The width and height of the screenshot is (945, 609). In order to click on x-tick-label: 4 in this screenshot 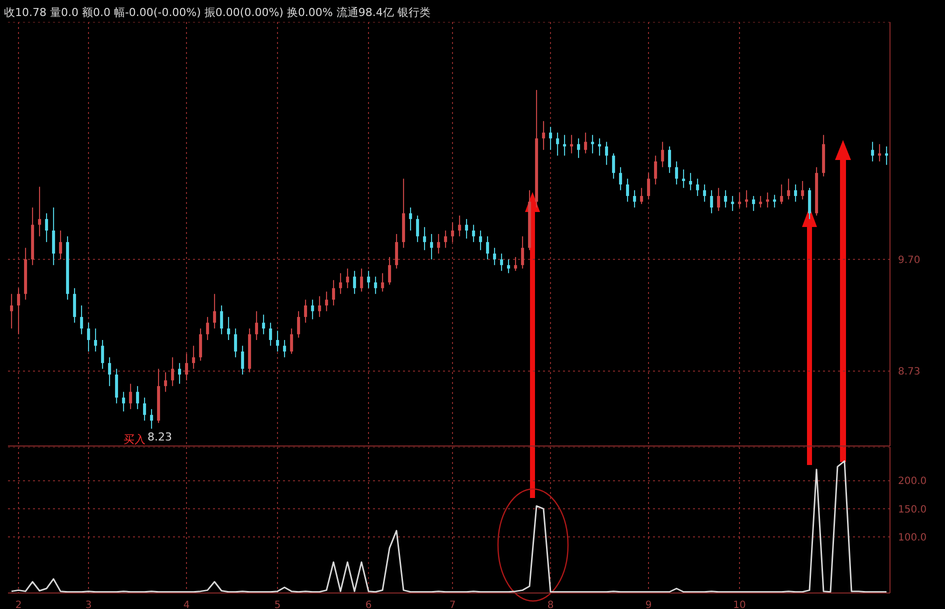, I will do `click(186, 604)`.